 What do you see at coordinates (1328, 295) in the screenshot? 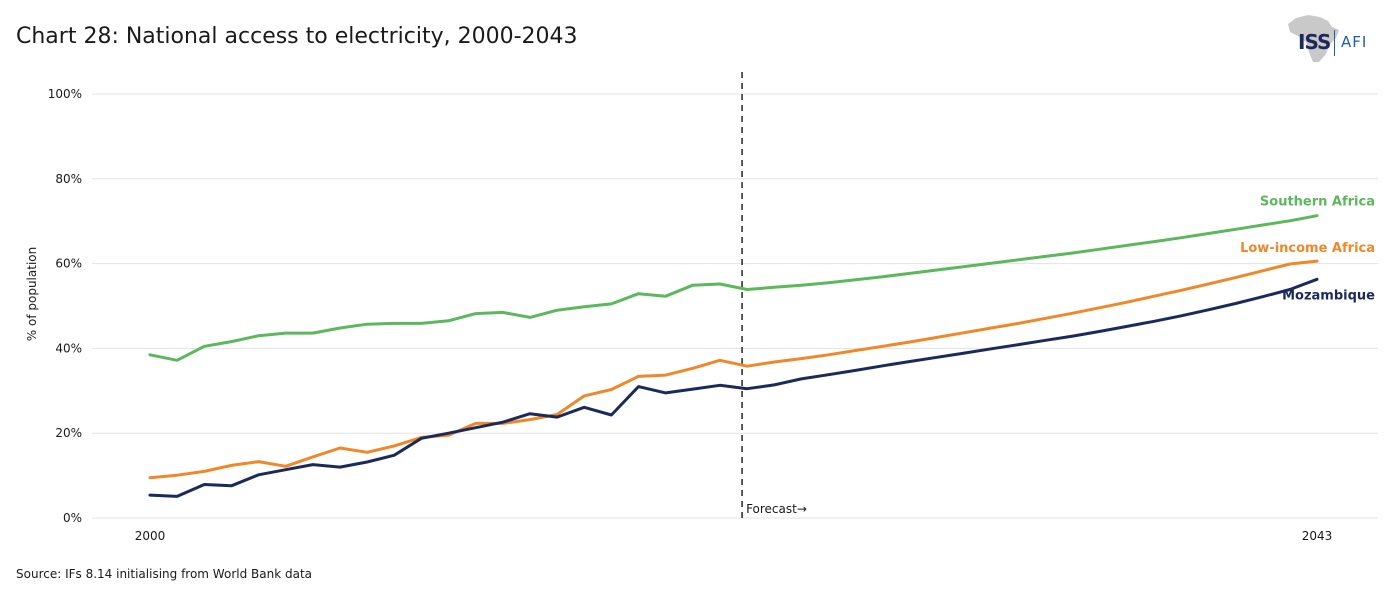
I see `series-label: Mozambique` at bounding box center [1328, 295].